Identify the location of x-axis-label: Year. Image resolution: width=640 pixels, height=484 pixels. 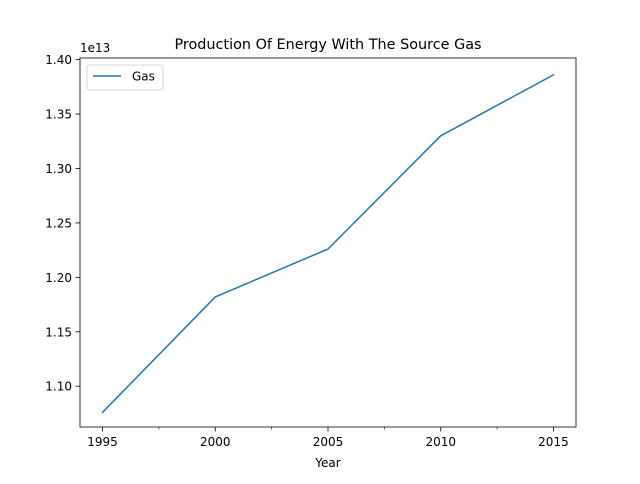
(327, 463).